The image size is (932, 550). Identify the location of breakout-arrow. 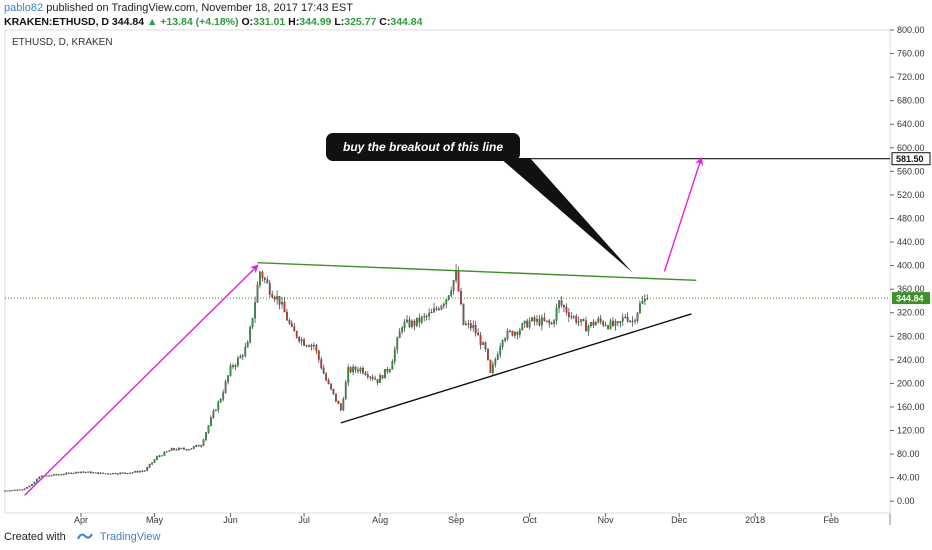
(683, 214).